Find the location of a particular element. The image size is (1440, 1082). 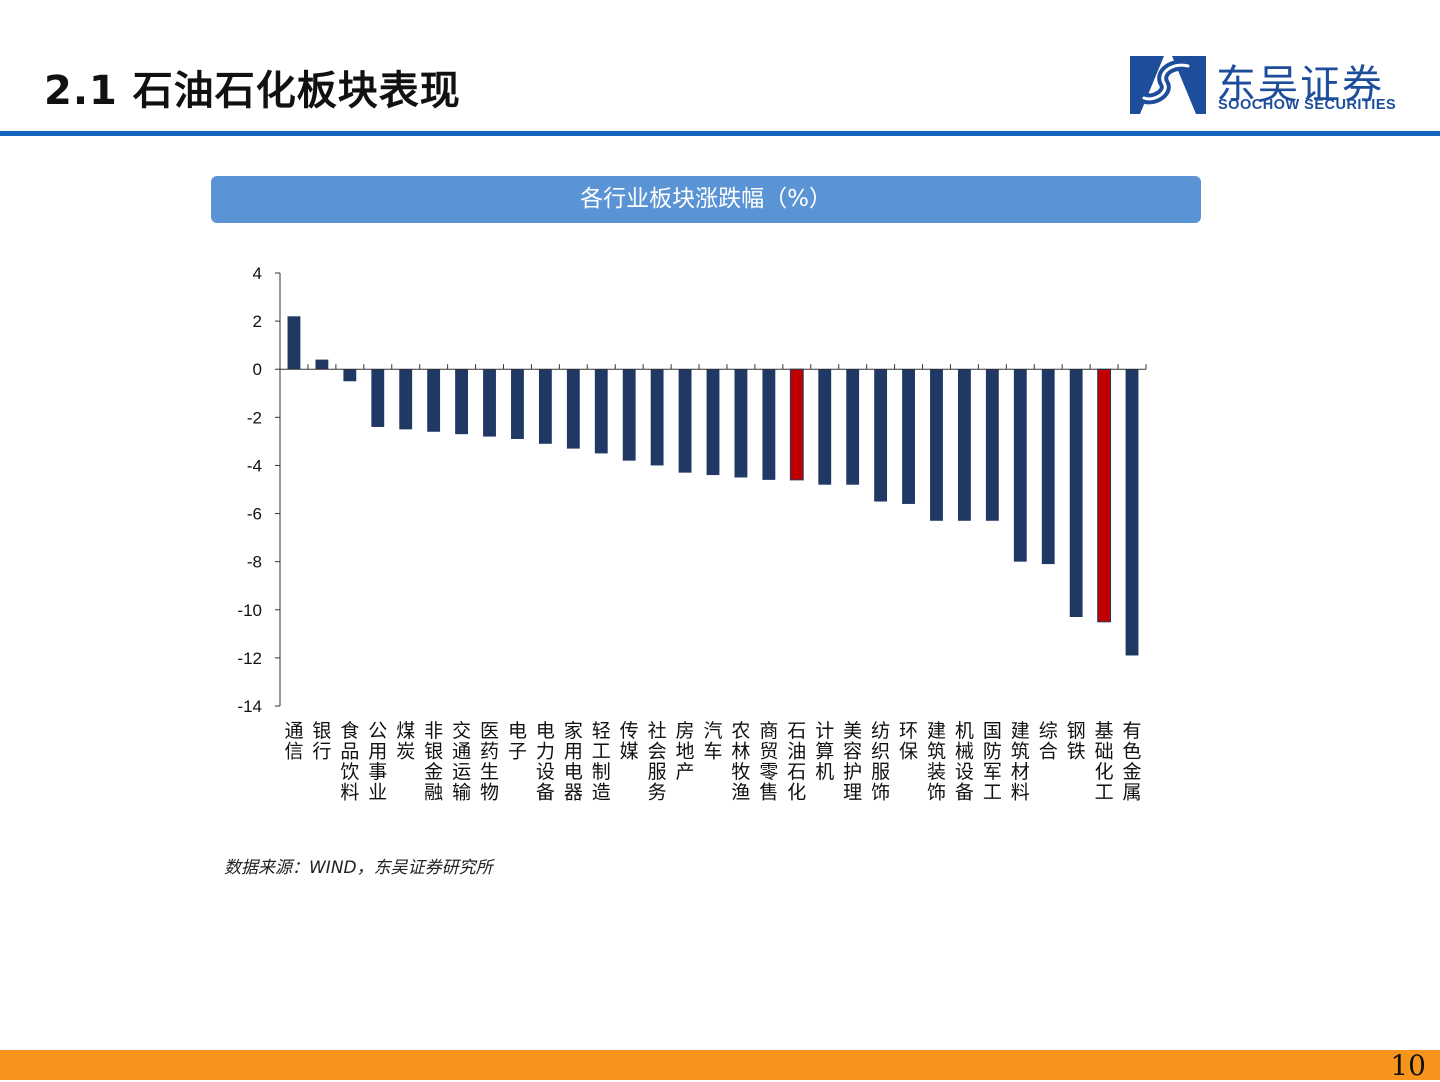

x-category-label: 煤 is located at coordinates (405, 731).